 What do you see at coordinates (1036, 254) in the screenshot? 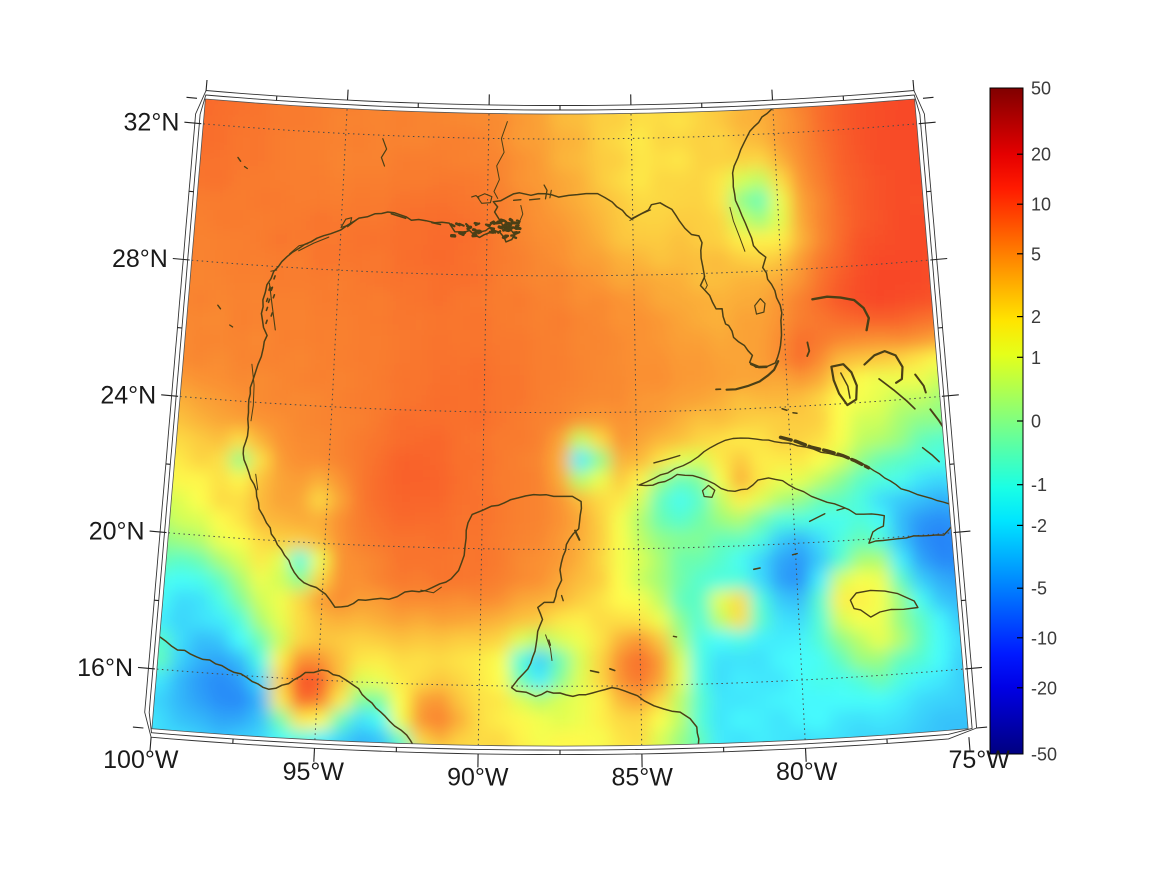
I see `svg-text: 5` at bounding box center [1036, 254].